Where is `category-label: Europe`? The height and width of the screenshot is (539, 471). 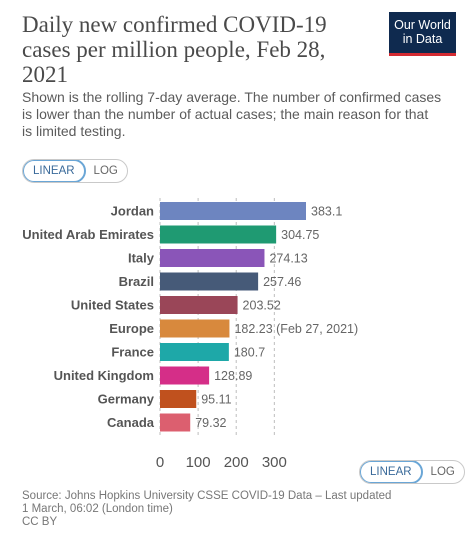 category-label: Europe is located at coordinates (131, 328).